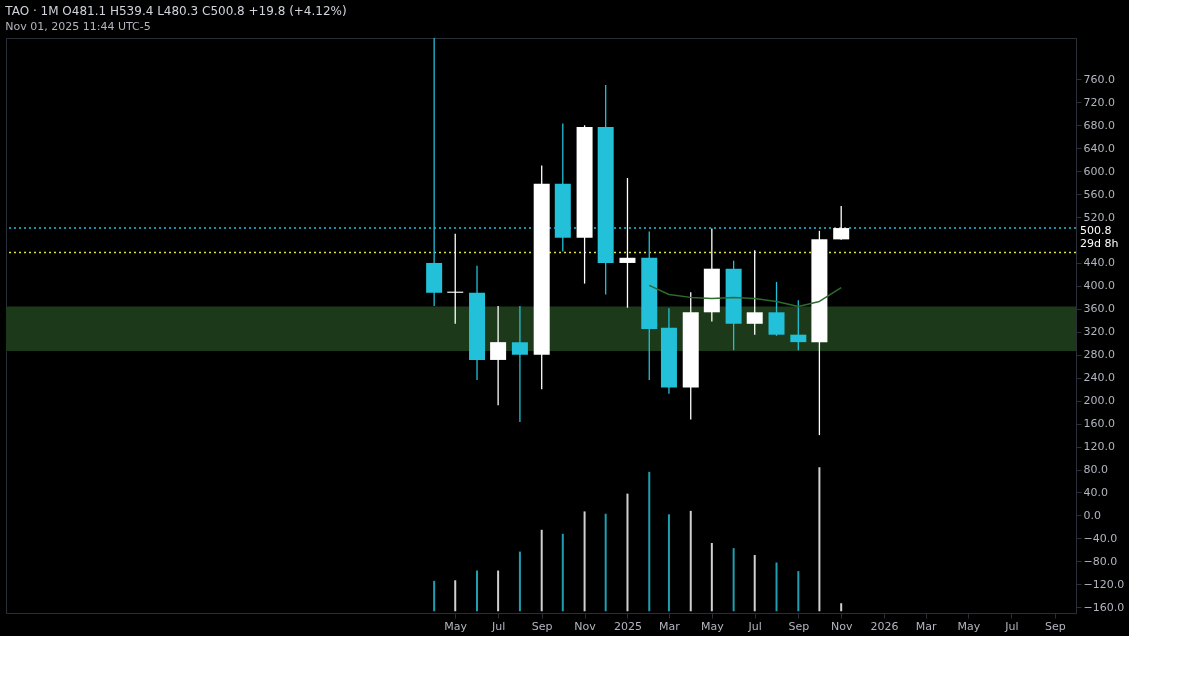  What do you see at coordinates (1099, 263) in the screenshot?
I see `y-tick-label: 440.0` at bounding box center [1099, 263].